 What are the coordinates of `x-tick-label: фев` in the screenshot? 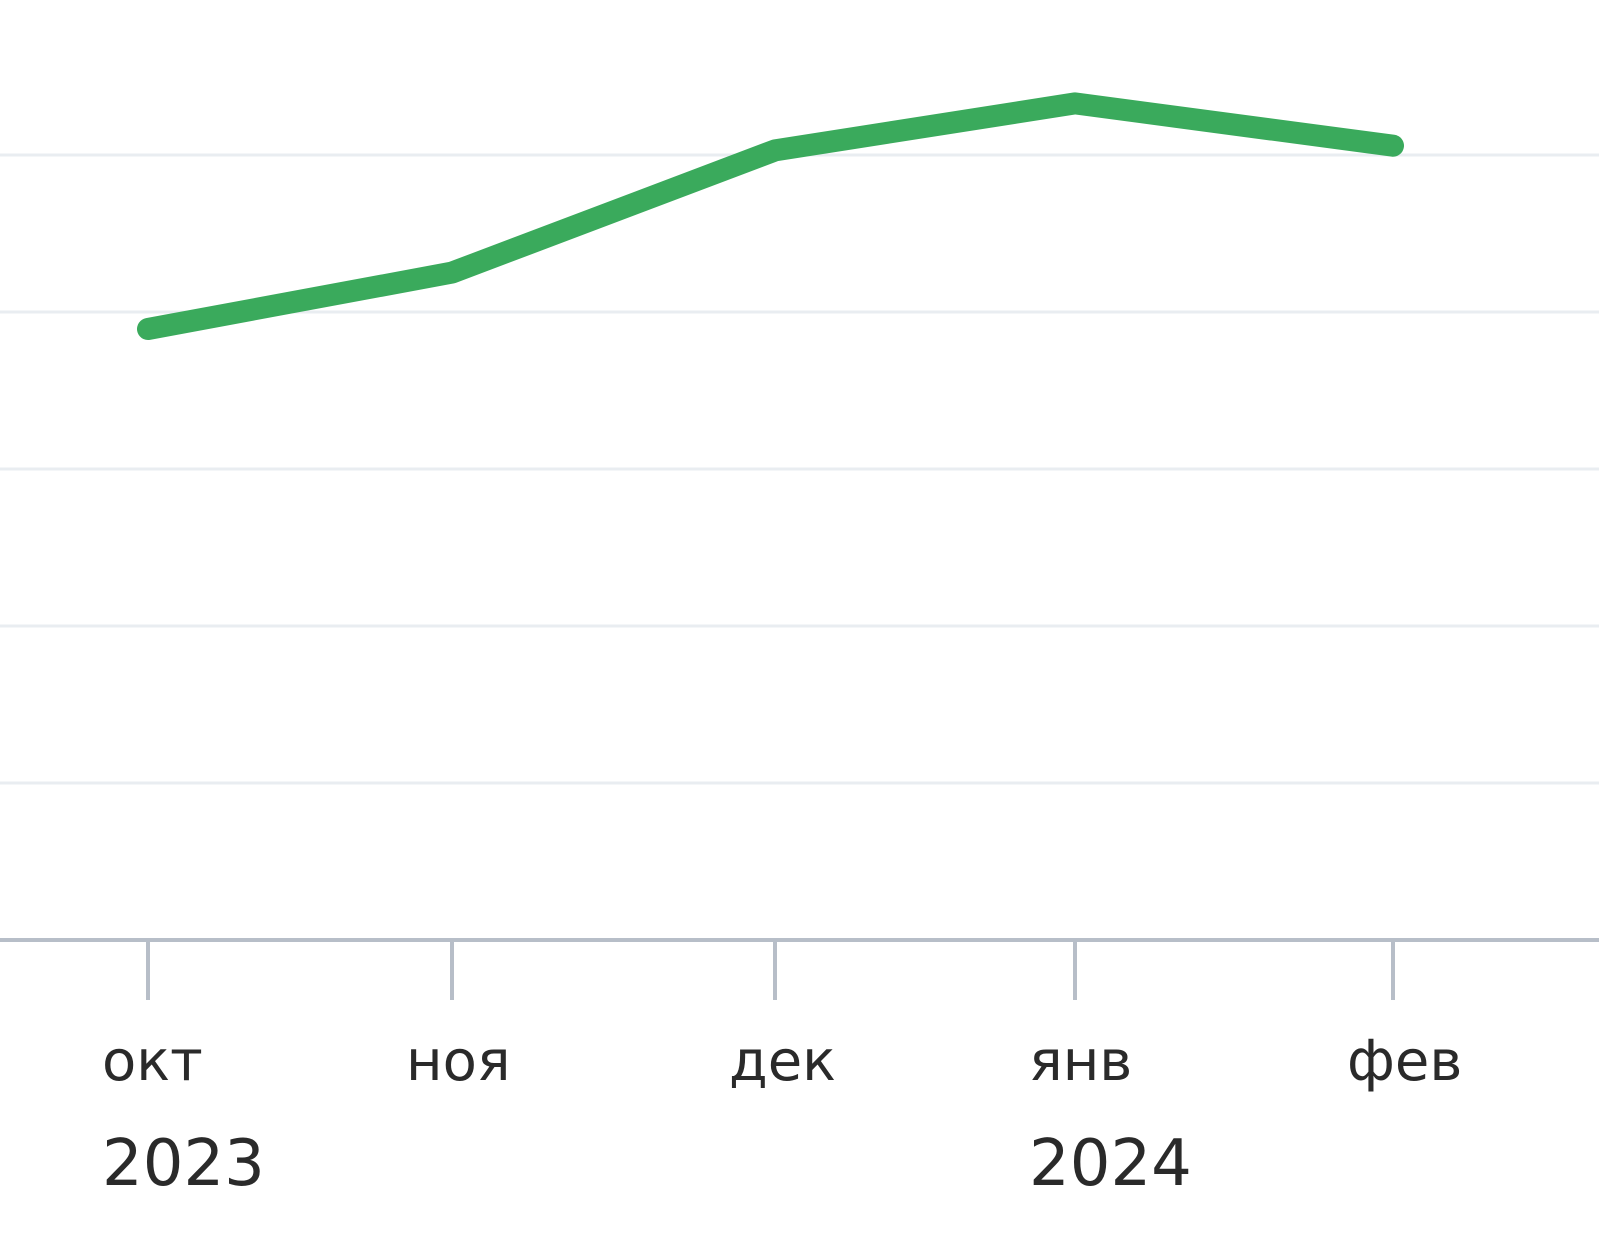 It's located at (1404, 1061).